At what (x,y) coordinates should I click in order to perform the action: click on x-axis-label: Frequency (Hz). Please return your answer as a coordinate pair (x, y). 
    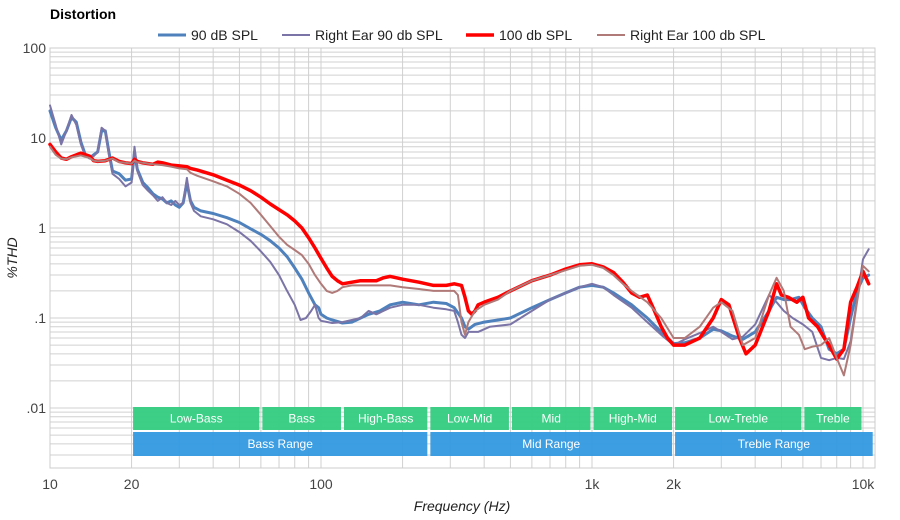
    Looking at the image, I should click on (462, 506).